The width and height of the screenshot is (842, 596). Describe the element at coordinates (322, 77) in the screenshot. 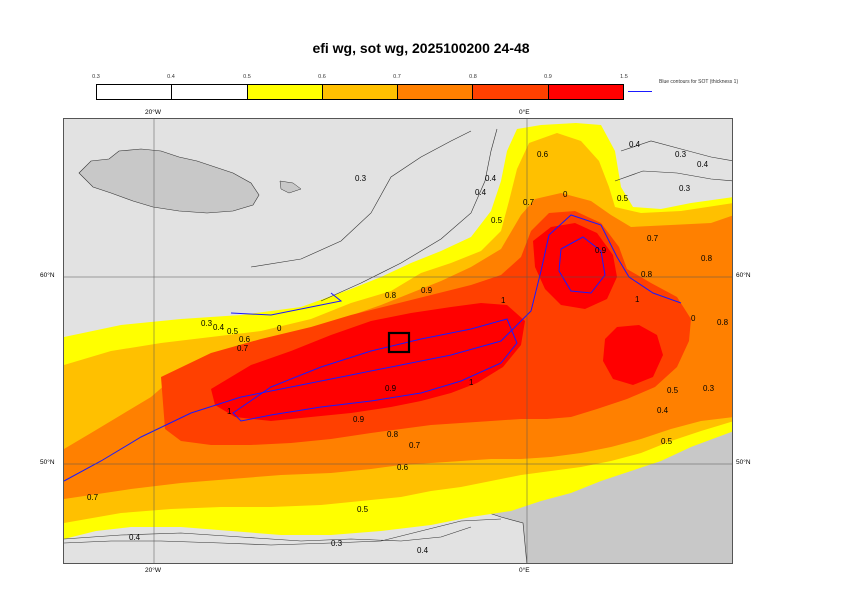

I see `legend-tick: 0.6` at that location.